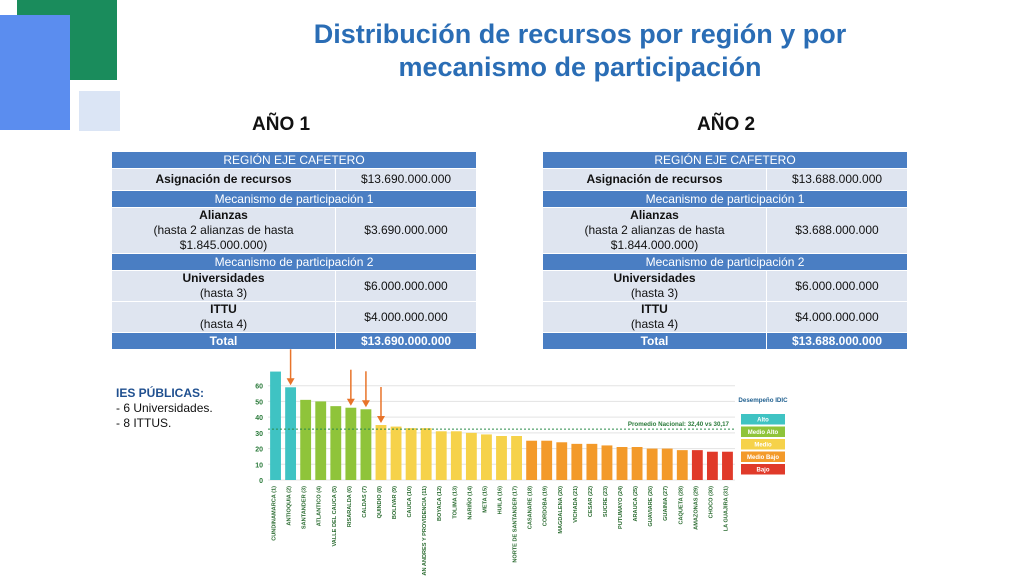  What do you see at coordinates (365, 502) in the screenshot?
I see `x-tick-label: CALDAS (7)` at bounding box center [365, 502].